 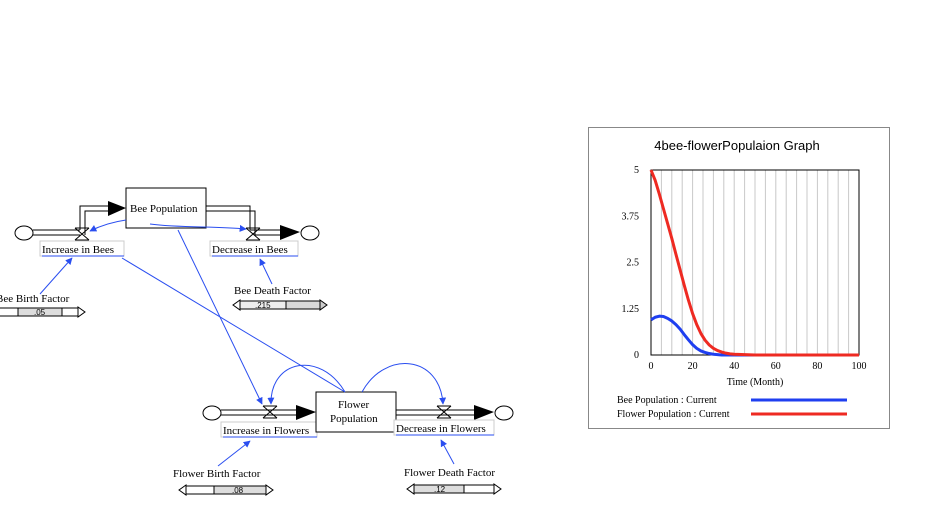 I want to click on y-tick-label: 5, so click(x=636, y=170).